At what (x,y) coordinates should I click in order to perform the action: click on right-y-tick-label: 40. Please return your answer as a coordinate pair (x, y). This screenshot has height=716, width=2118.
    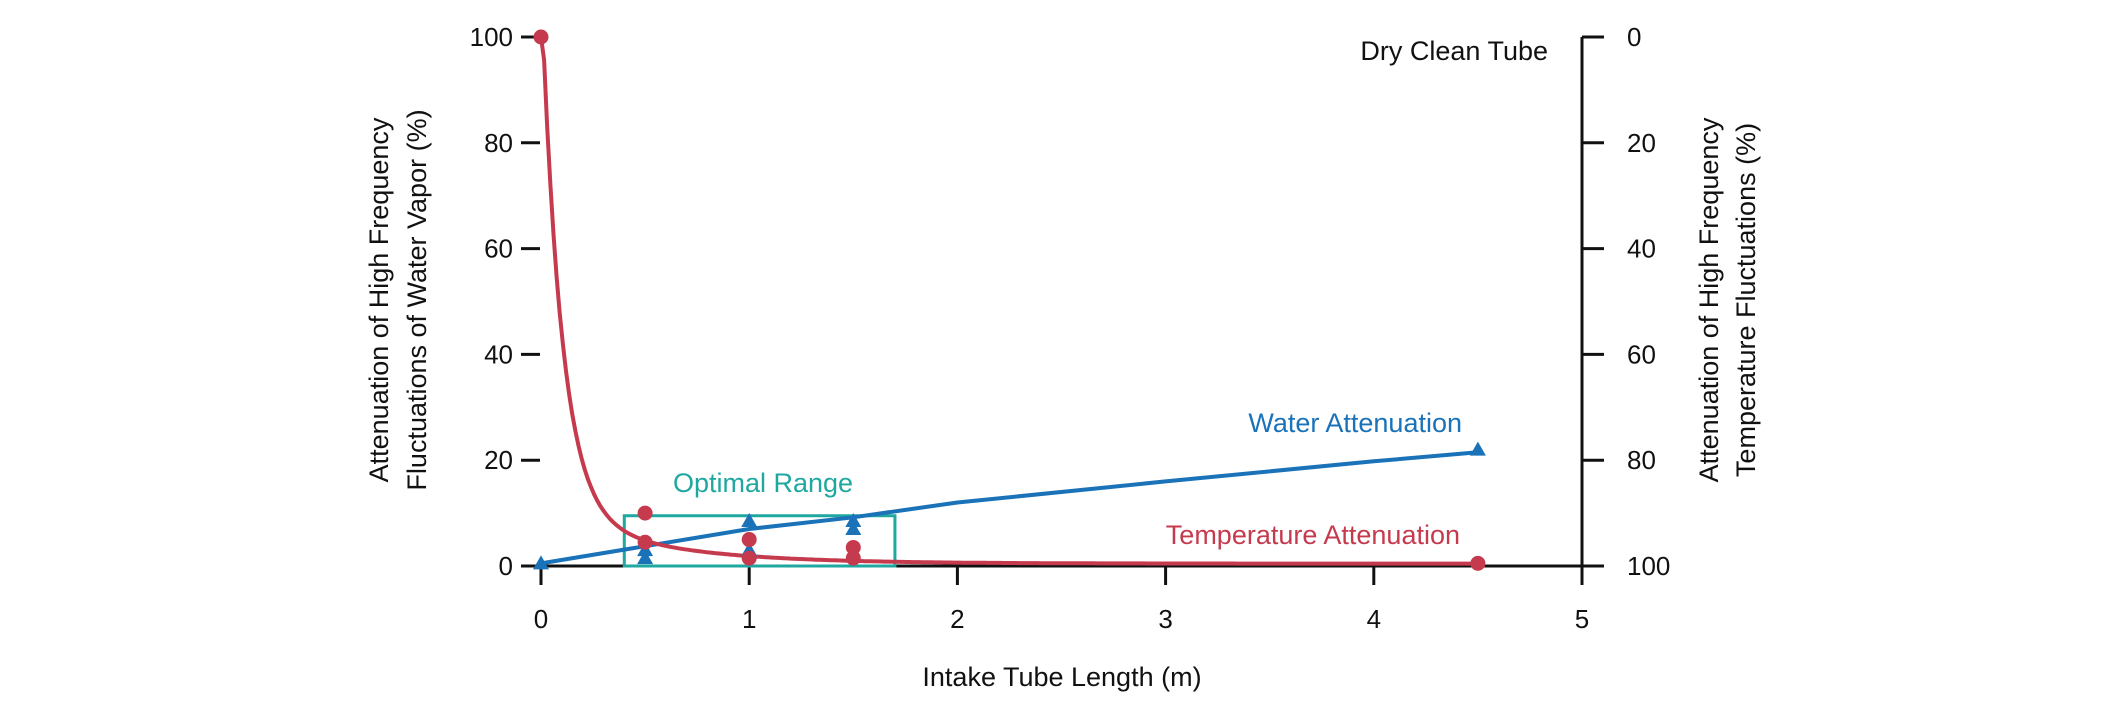
    Looking at the image, I should click on (1641, 249).